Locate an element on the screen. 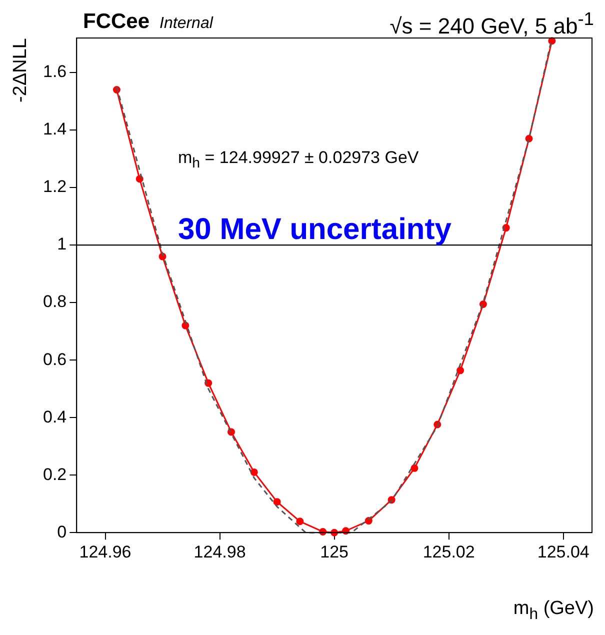 The width and height of the screenshot is (605, 635). y-tick-label: 1.4 is located at coordinates (54, 129).